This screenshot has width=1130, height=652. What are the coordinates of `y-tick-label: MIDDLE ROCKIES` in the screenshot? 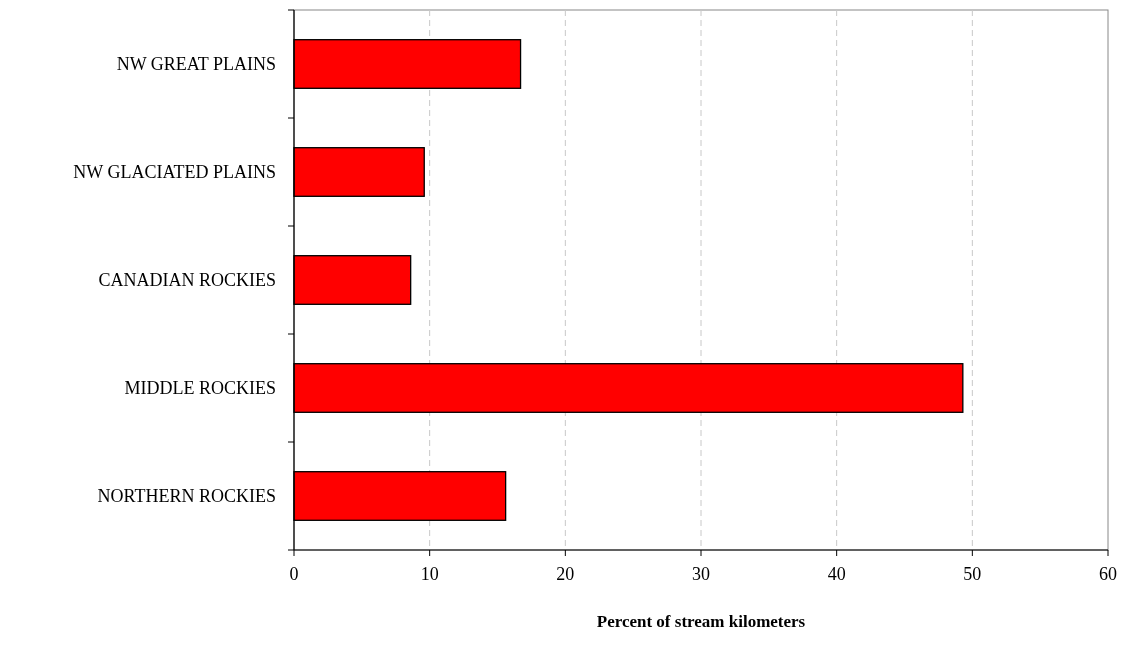 It's located at (200, 388).